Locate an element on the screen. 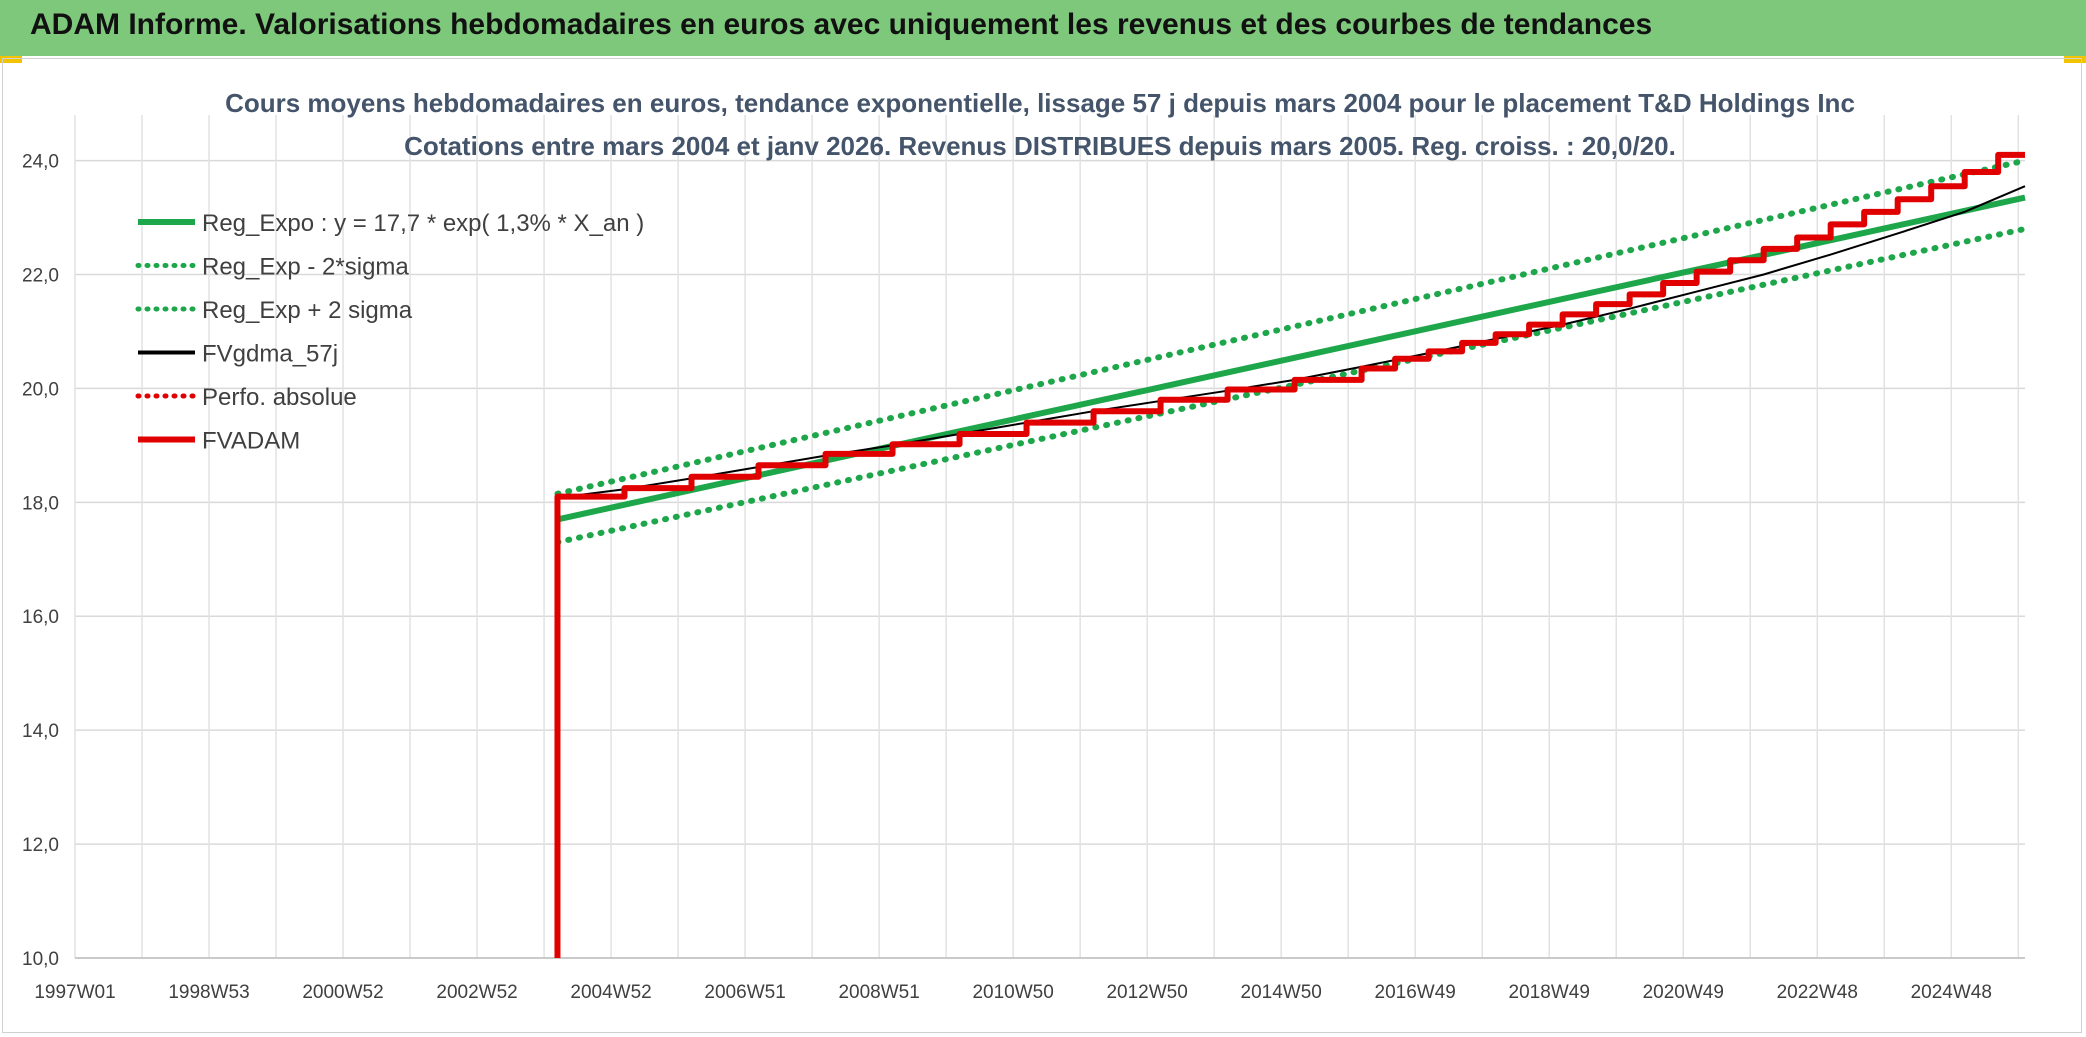  x-tick-label: 2000W52 is located at coordinates (342, 992).